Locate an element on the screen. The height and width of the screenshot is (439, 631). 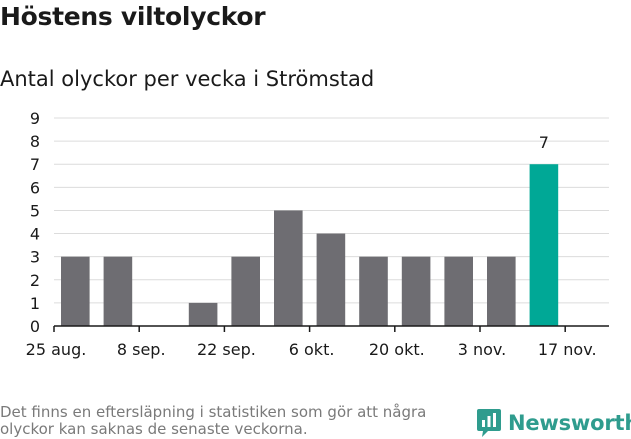
x-tick-label: 25 aug. is located at coordinates (56, 349).